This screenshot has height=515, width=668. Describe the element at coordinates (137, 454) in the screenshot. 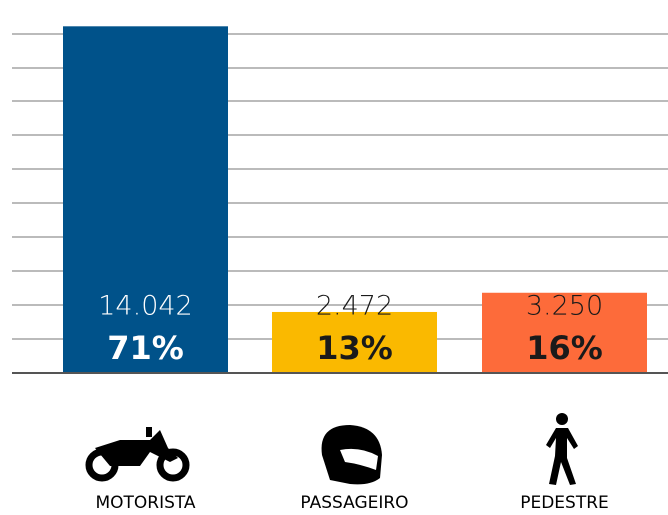

I see `motorcycle-icon` at that location.